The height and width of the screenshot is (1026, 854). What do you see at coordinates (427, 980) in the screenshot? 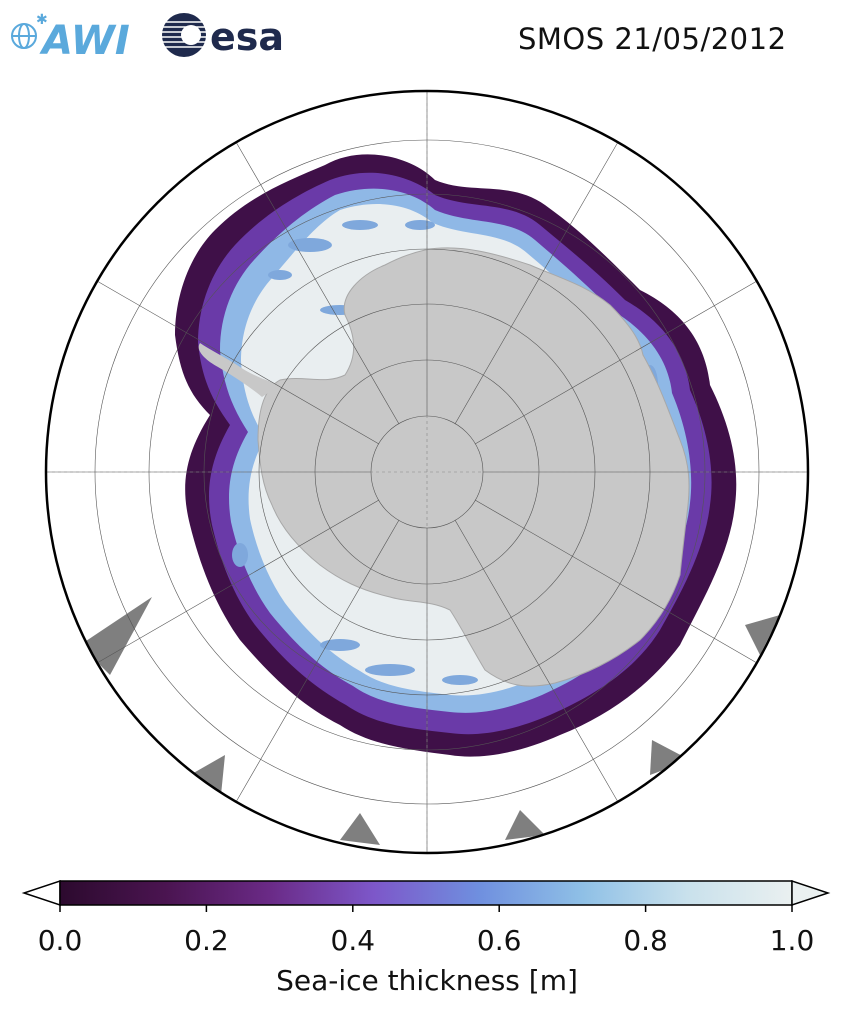
I see `colorbar-label: Sea-ice thickness [m]` at bounding box center [427, 980].